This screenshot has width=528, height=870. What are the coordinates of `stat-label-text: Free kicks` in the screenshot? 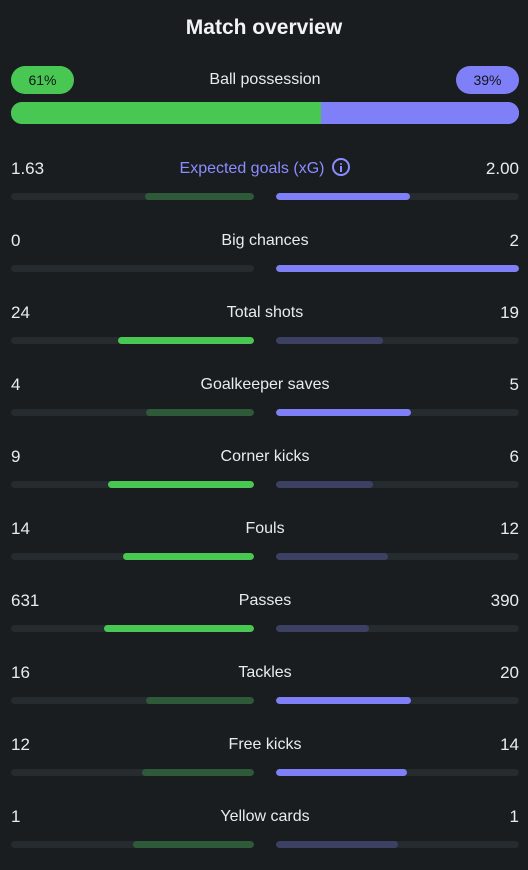 It's located at (265, 744).